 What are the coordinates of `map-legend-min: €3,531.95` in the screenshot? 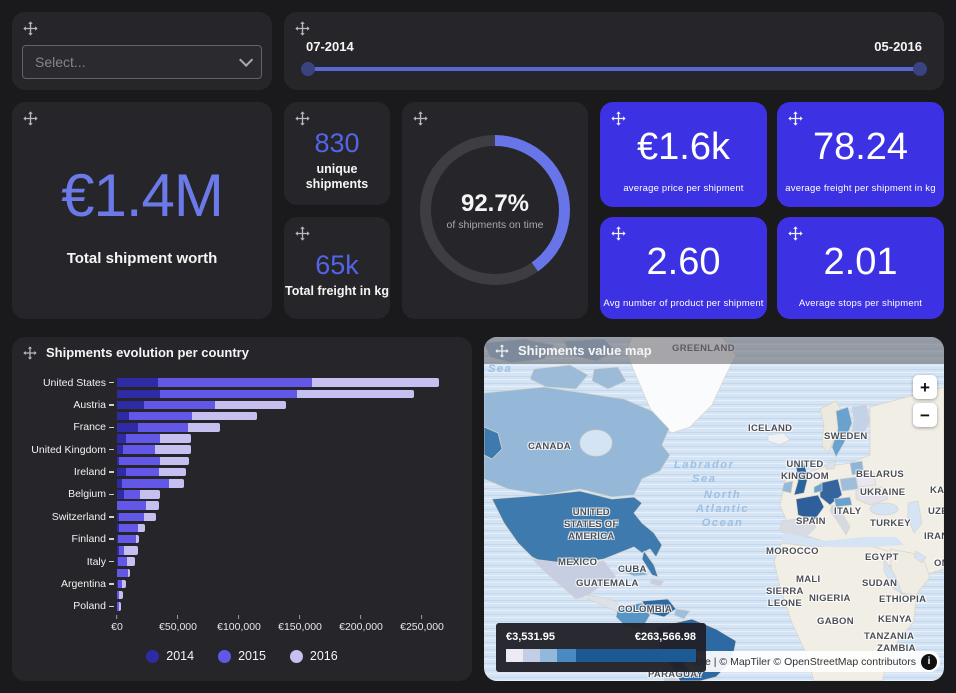 It's located at (530, 637).